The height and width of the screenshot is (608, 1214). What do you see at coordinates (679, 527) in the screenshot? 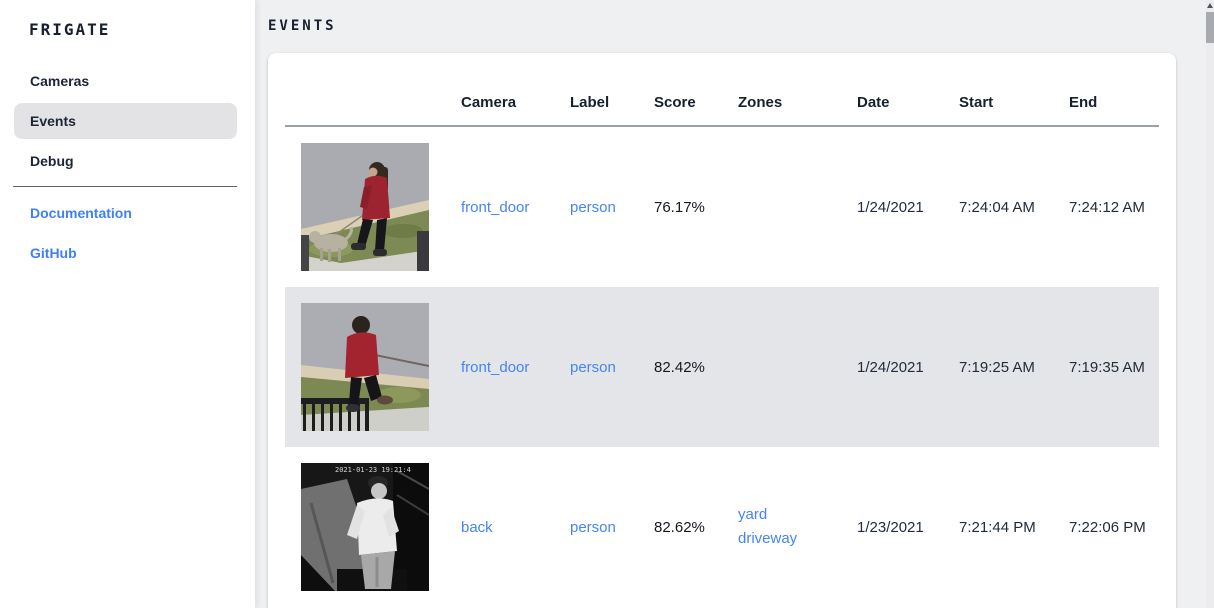
I see `score-value: 82.62%` at bounding box center [679, 527].